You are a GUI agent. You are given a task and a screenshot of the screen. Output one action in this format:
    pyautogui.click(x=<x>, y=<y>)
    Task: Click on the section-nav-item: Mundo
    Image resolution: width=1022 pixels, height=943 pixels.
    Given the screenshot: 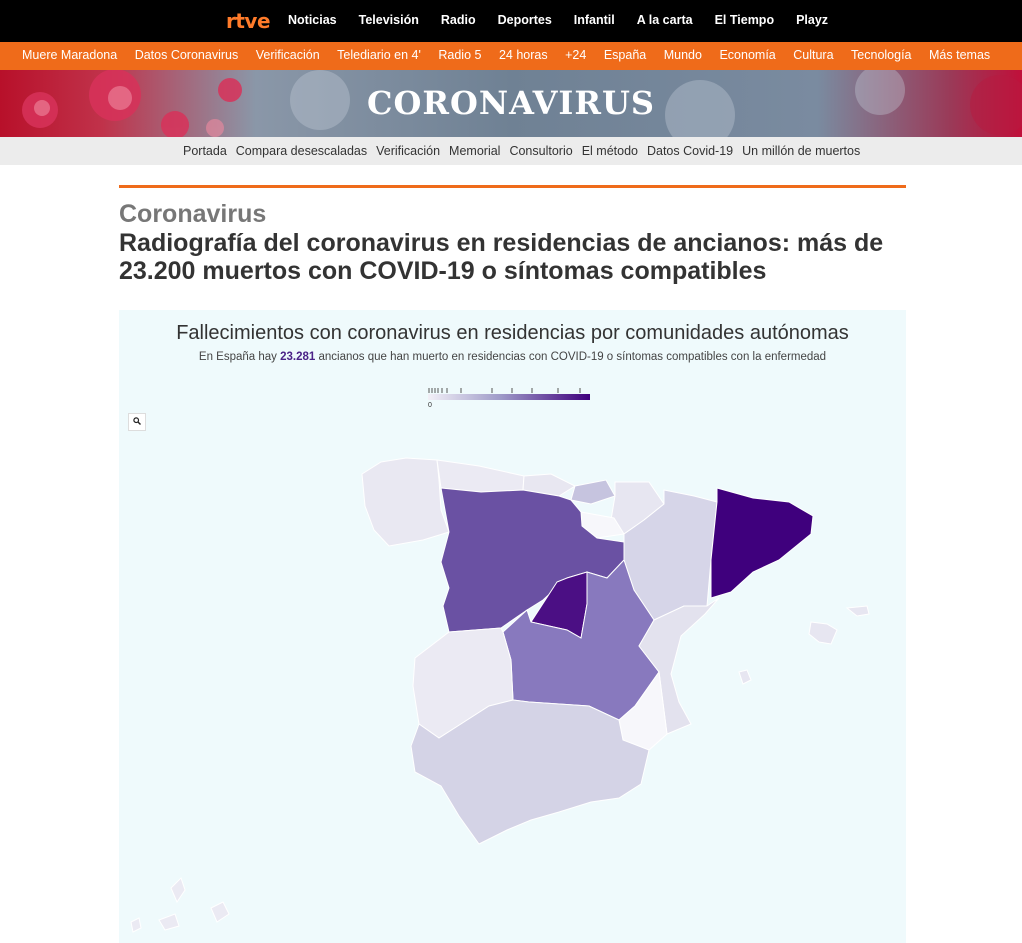 What is the action you would take?
    pyautogui.click(x=682, y=55)
    